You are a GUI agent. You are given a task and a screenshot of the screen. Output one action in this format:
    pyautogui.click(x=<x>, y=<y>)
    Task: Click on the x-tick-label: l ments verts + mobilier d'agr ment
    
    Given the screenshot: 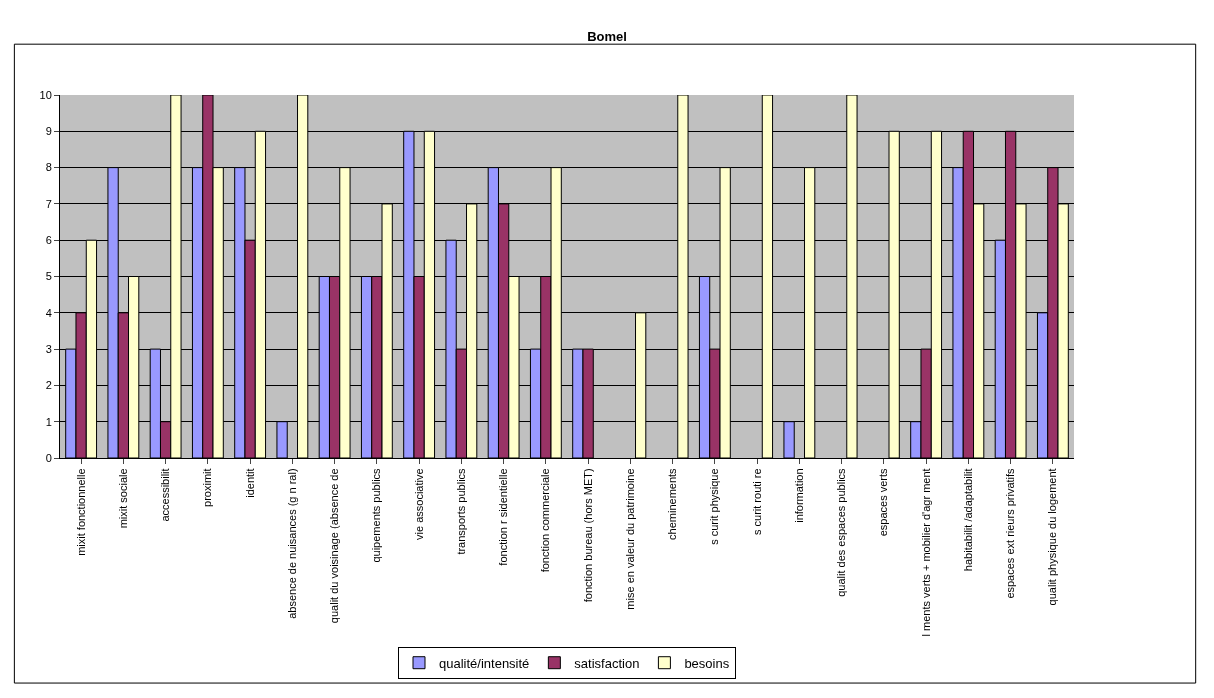 What is the action you would take?
    pyautogui.click(x=925, y=552)
    